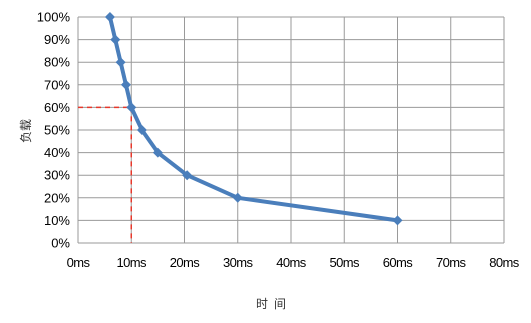  Describe the element at coordinates (57, 62) in the screenshot. I see `y-tick-label: 80%` at that location.